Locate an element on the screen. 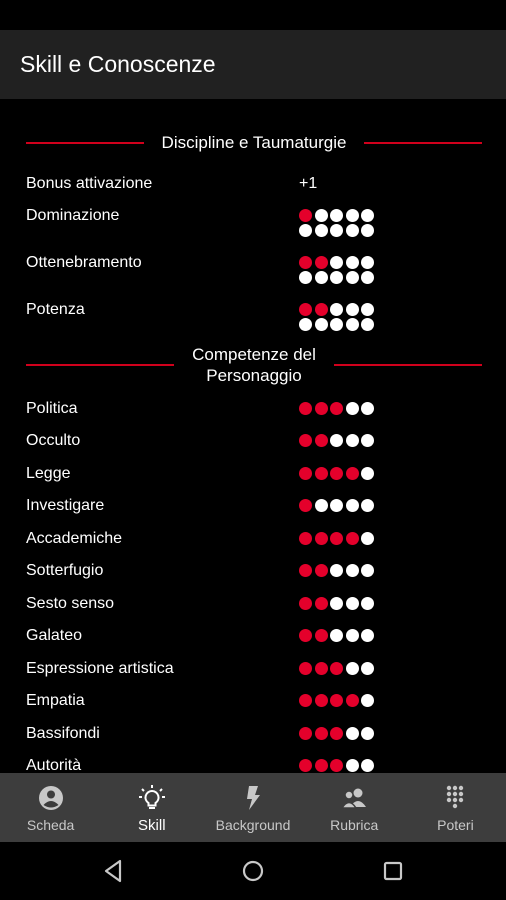  skill-row: Dominazione is located at coordinates (256, 225).